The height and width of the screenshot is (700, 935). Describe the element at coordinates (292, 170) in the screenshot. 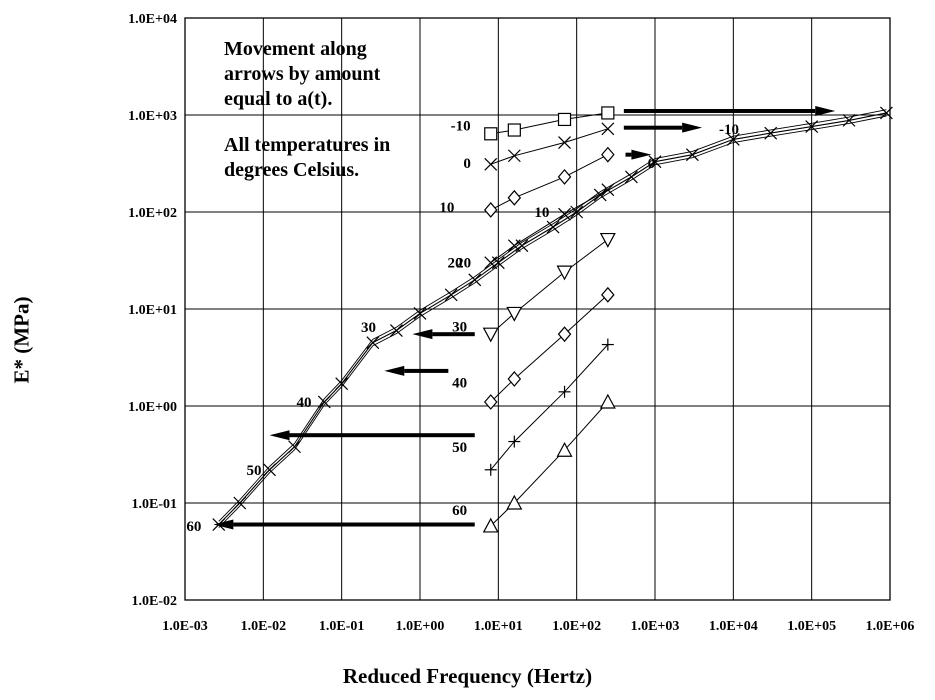

I see `annotation-line: degrees Celsius.` at that location.